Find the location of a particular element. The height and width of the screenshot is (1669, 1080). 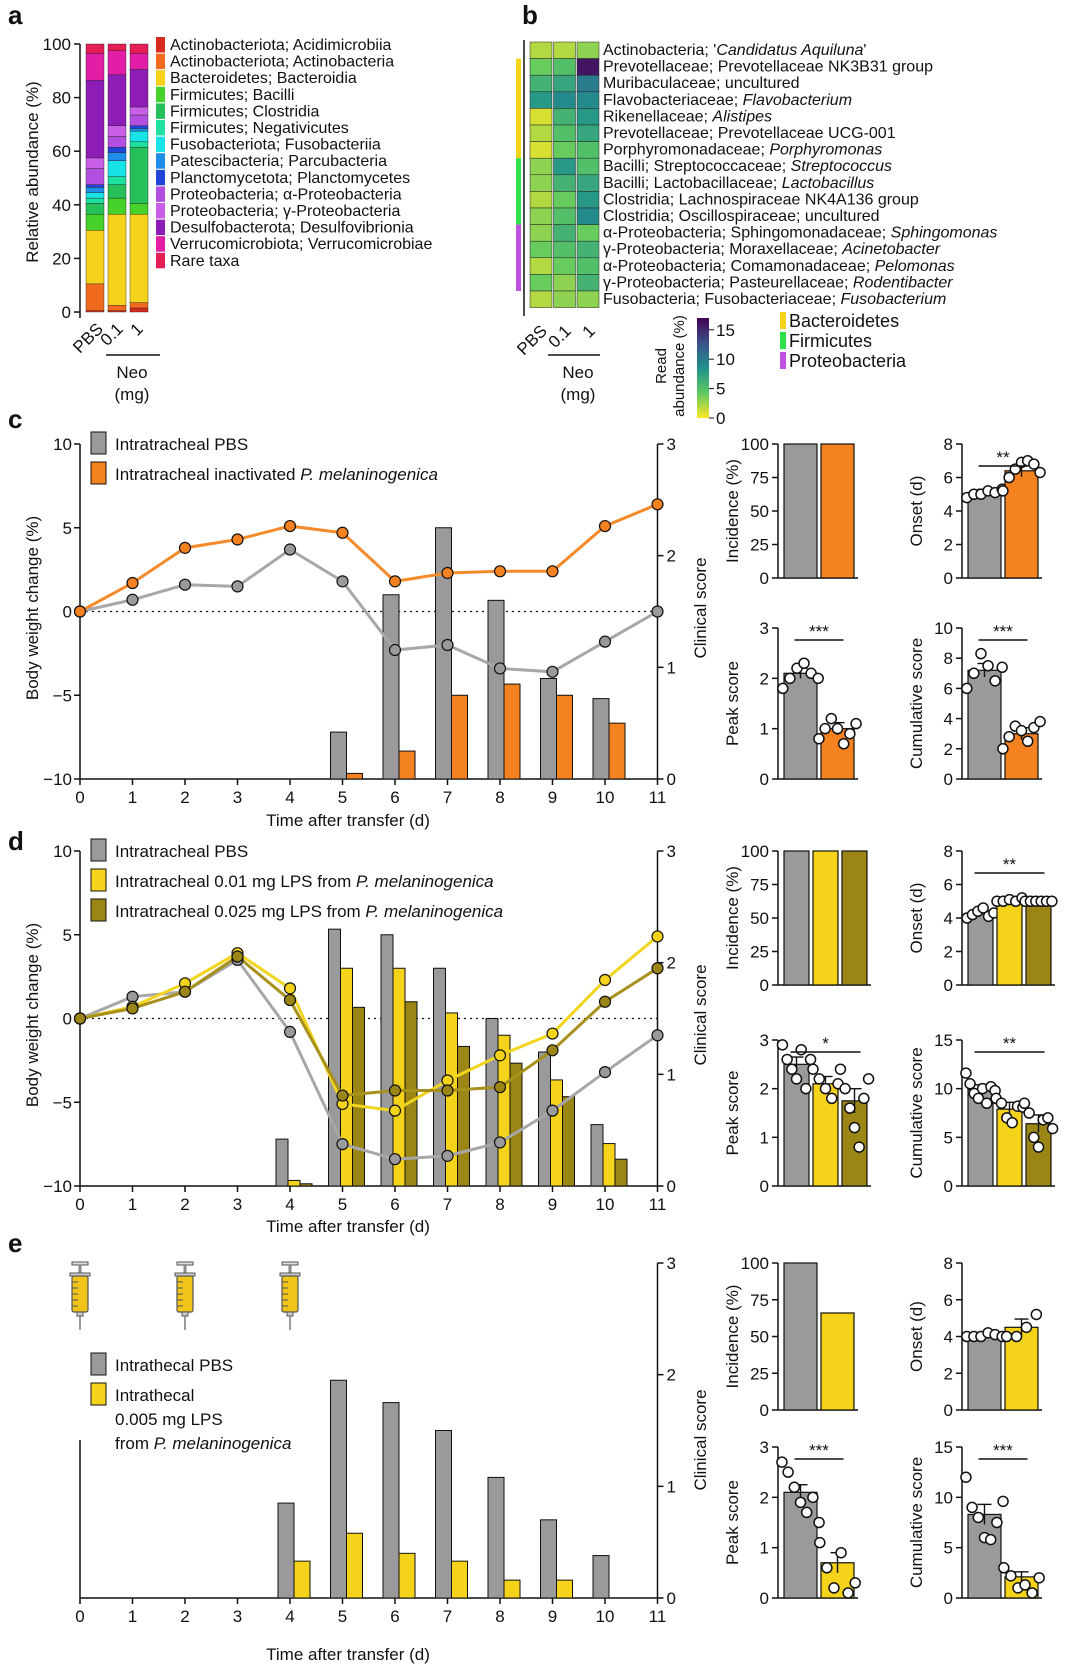

panel-b-x-label-pbs: PBS is located at coordinates (531, 339).